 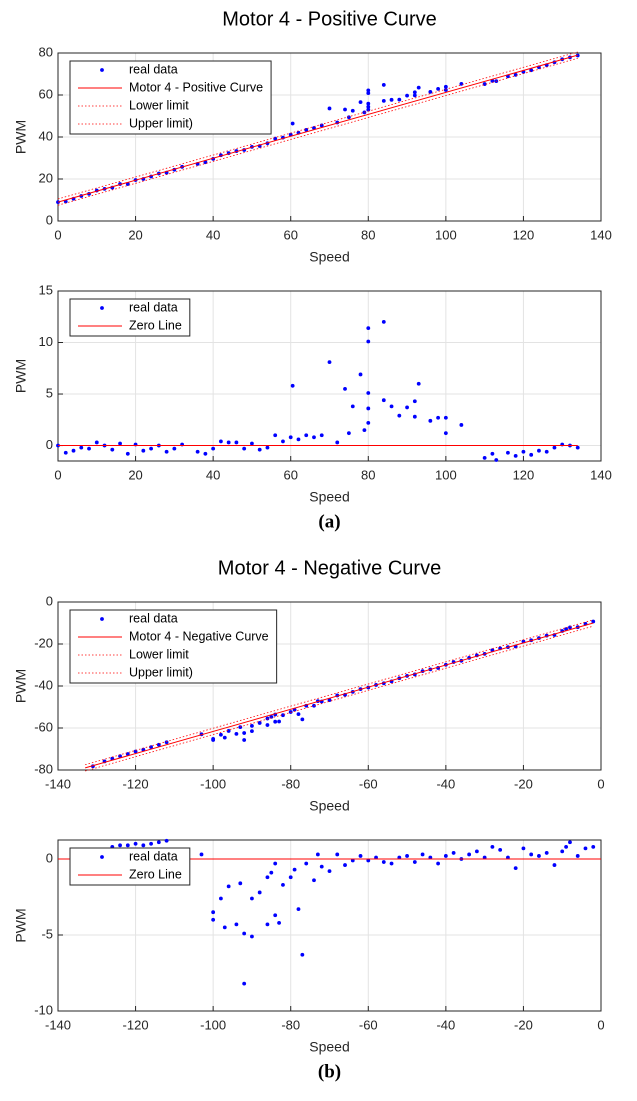 What do you see at coordinates (46, 93) in the screenshot?
I see `y-tick-label: 60` at bounding box center [46, 93].